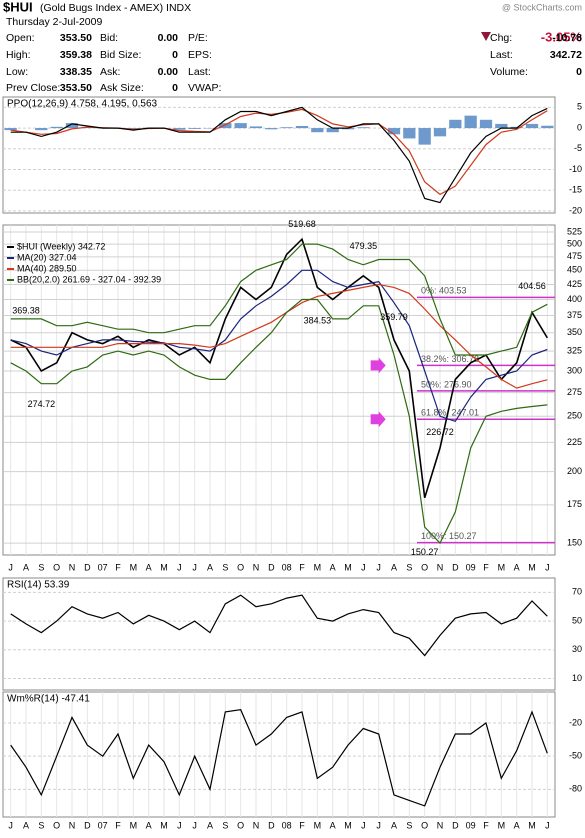  Describe the element at coordinates (578, 148) in the screenshot. I see `y-tick-label: -5` at that location.